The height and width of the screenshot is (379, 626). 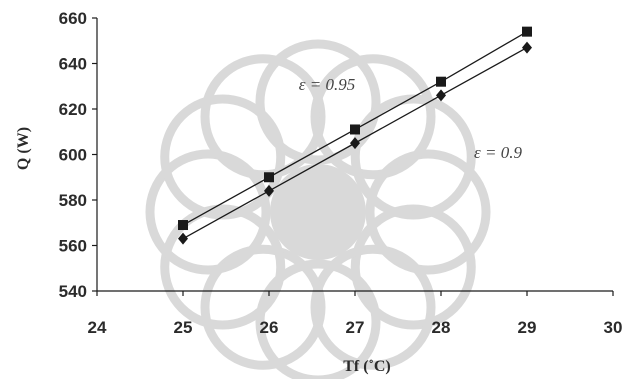 I want to click on x-tick-label: 26, so click(x=269, y=327).